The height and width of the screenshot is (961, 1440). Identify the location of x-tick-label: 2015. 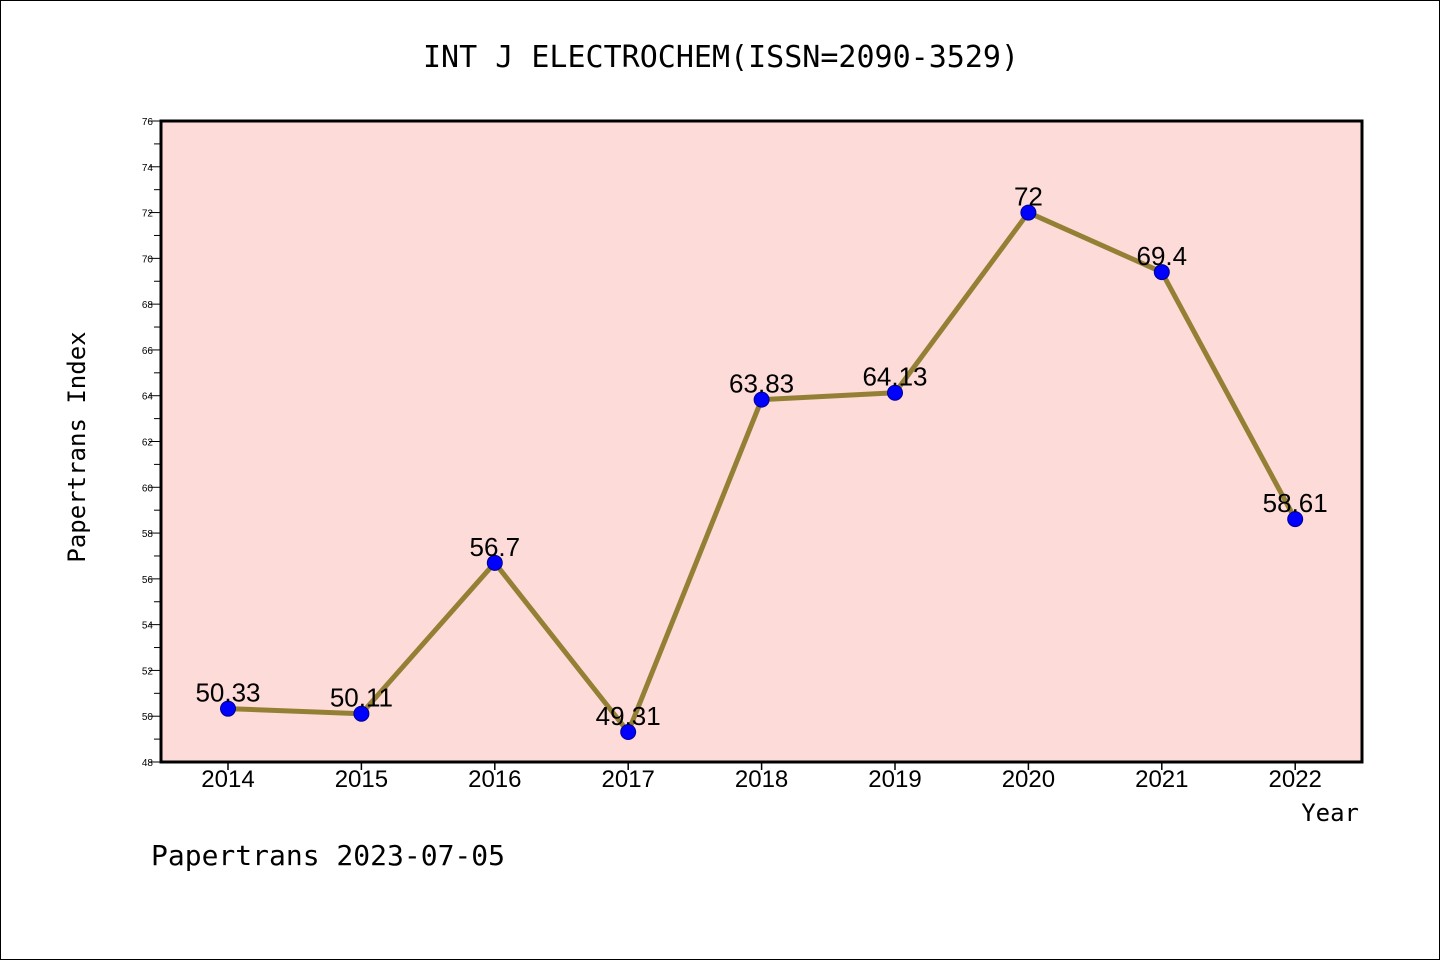
(361, 779).